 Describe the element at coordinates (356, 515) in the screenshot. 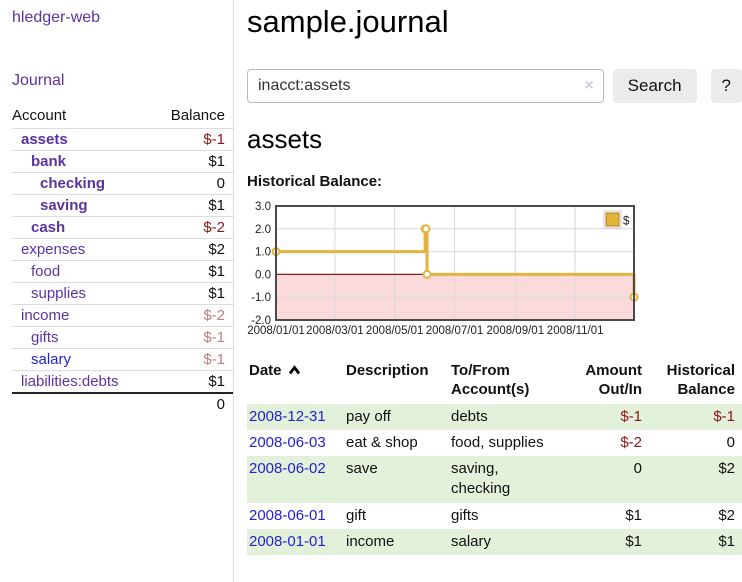

I see `transaction-description: gift` at that location.